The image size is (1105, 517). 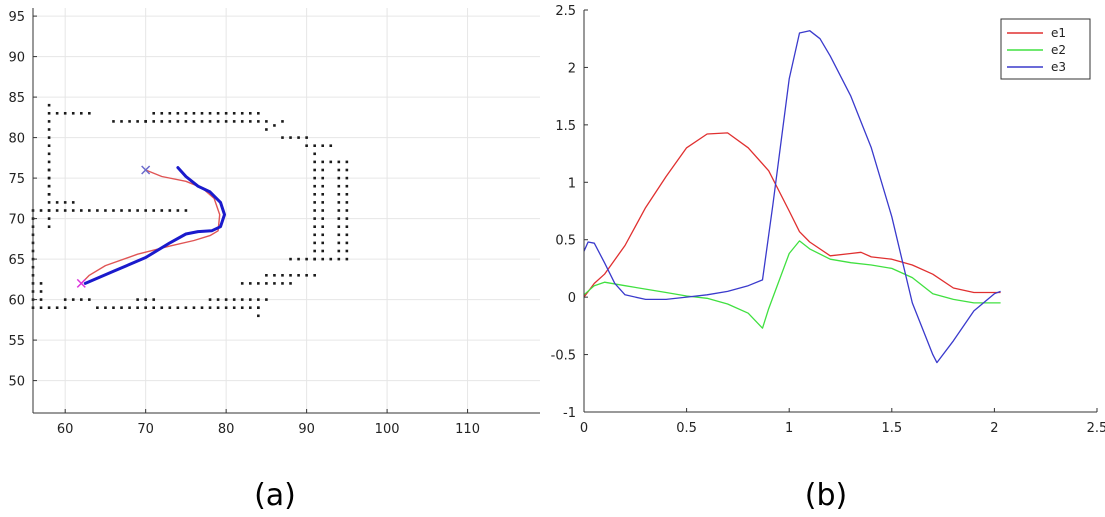 What do you see at coordinates (306, 429) in the screenshot?
I see `x-tick-label: 90` at bounding box center [306, 429].